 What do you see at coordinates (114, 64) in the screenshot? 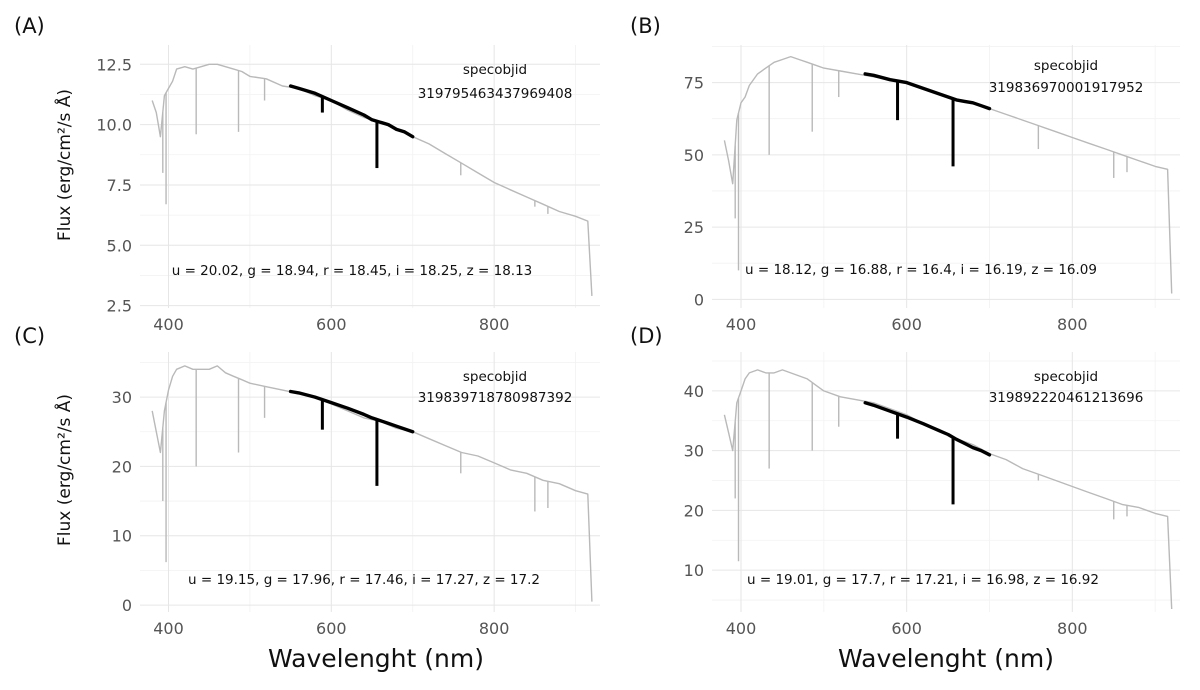
I see `y-tick-label: 12.5` at bounding box center [114, 64].